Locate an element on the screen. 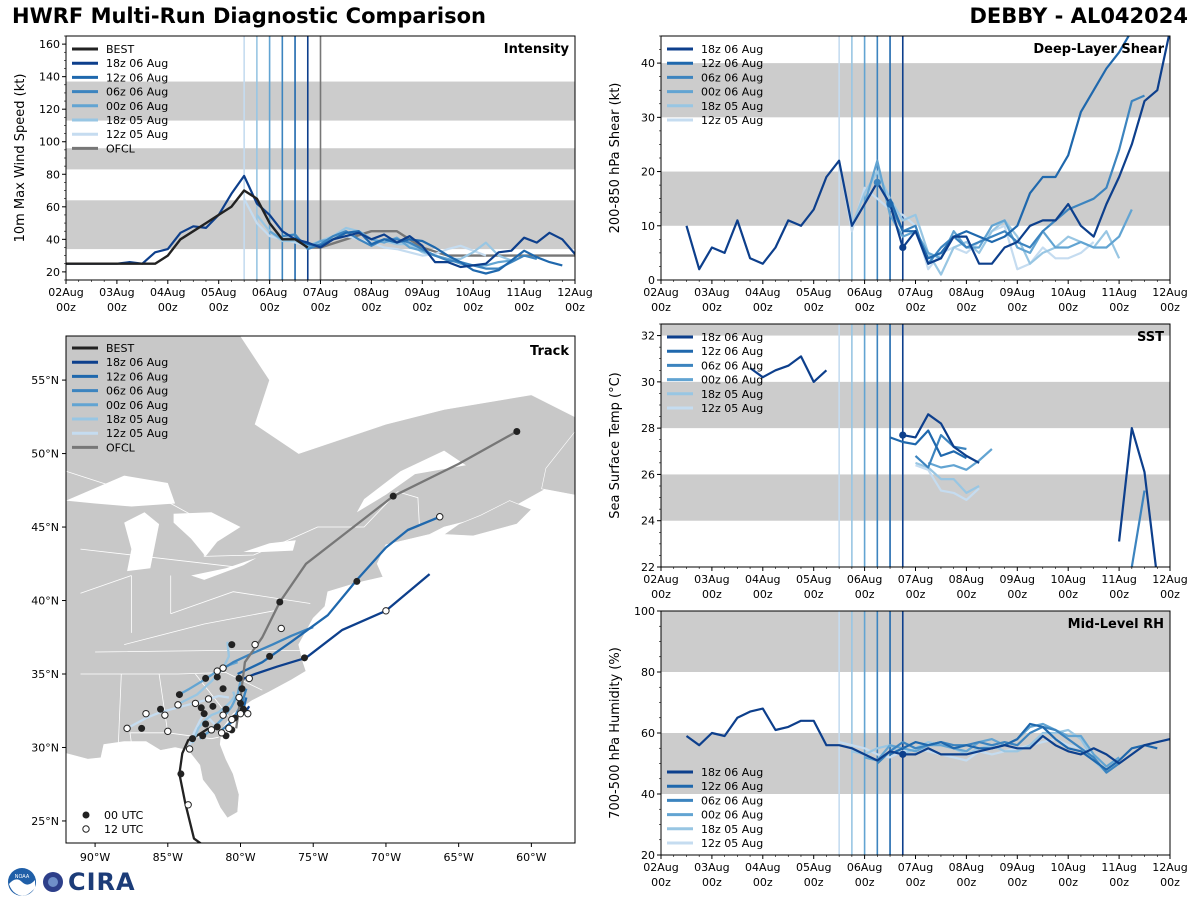  sst-ytick-label: 22 is located at coordinates (648, 567).